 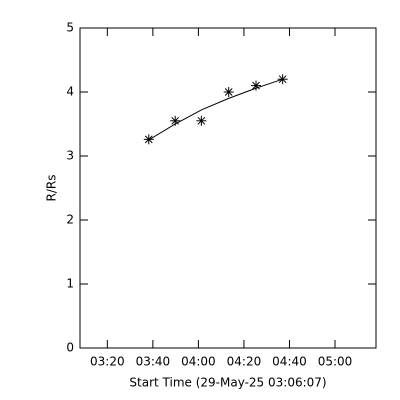 What do you see at coordinates (70, 284) in the screenshot?
I see `y-tick-label: 1` at bounding box center [70, 284].